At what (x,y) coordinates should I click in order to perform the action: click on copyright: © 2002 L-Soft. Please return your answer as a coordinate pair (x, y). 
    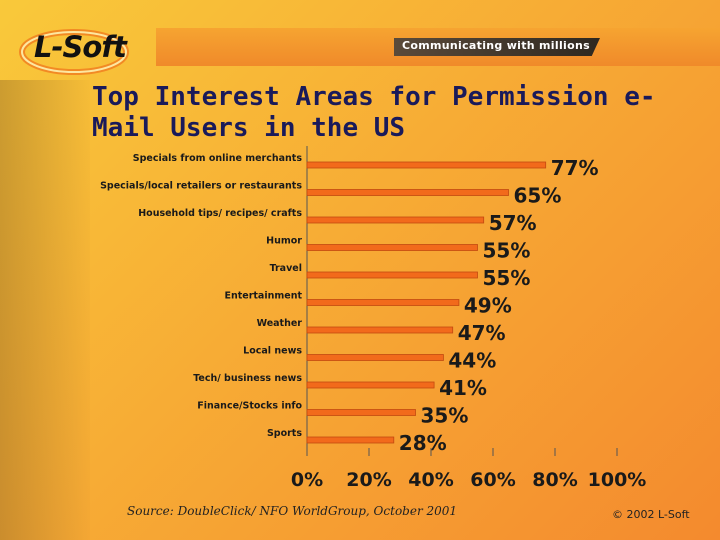
    Looking at the image, I should click on (651, 514).